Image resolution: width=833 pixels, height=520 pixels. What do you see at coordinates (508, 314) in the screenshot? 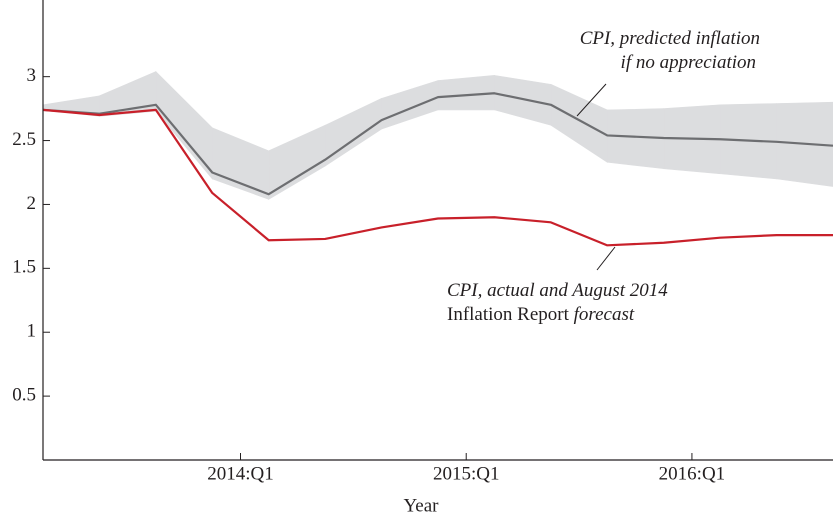
I see `annotation-line: Inflation Report` at bounding box center [508, 314].